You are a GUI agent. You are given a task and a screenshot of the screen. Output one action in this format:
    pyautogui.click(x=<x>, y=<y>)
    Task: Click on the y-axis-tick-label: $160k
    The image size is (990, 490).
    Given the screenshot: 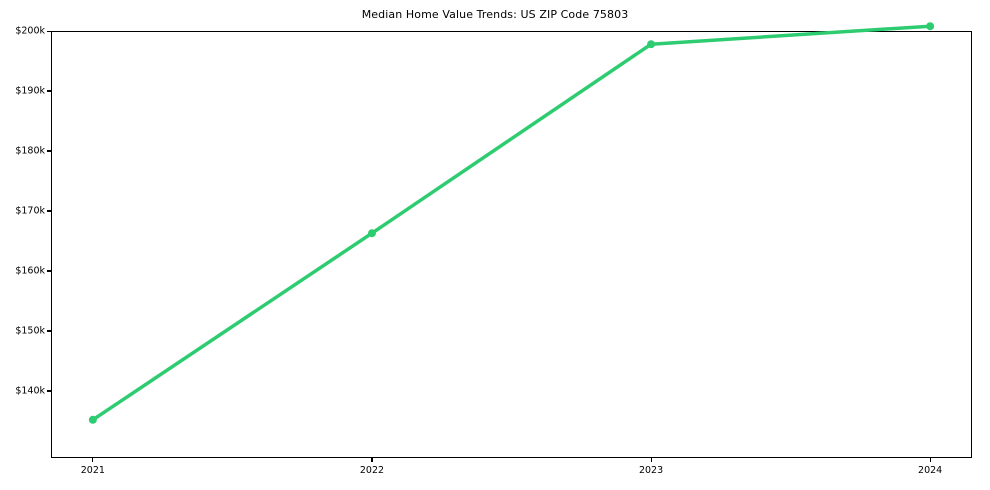 What is the action you would take?
    pyautogui.click(x=30, y=271)
    